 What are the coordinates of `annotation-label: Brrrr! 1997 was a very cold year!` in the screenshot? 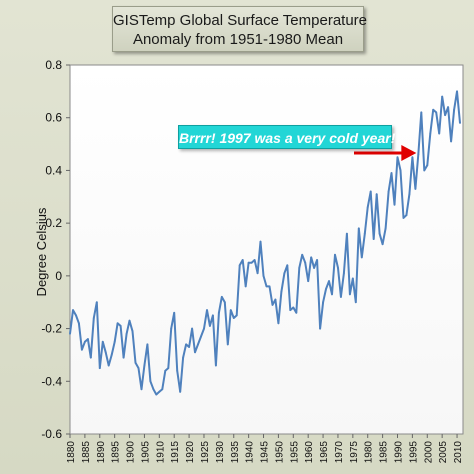 It's located at (286, 137).